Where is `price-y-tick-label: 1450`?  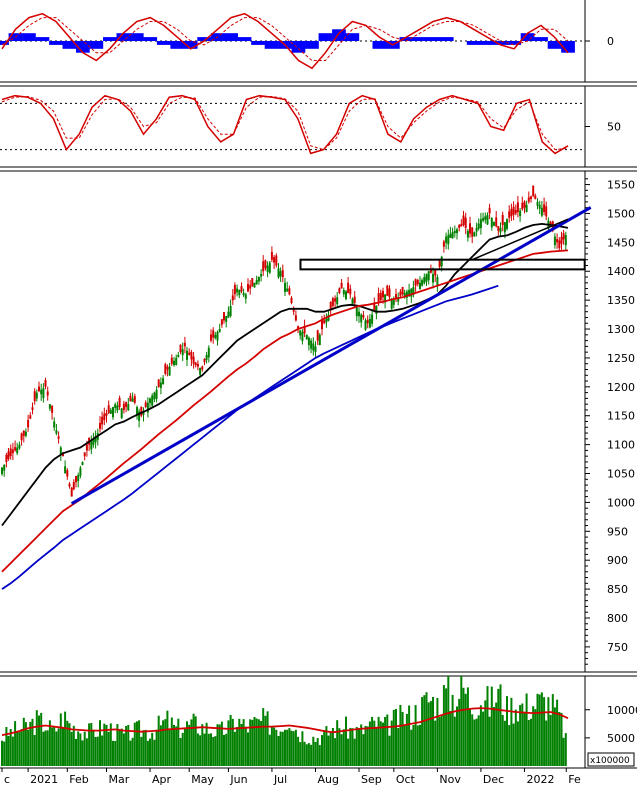
price-y-tick-label: 1450 is located at coordinates (621, 242).